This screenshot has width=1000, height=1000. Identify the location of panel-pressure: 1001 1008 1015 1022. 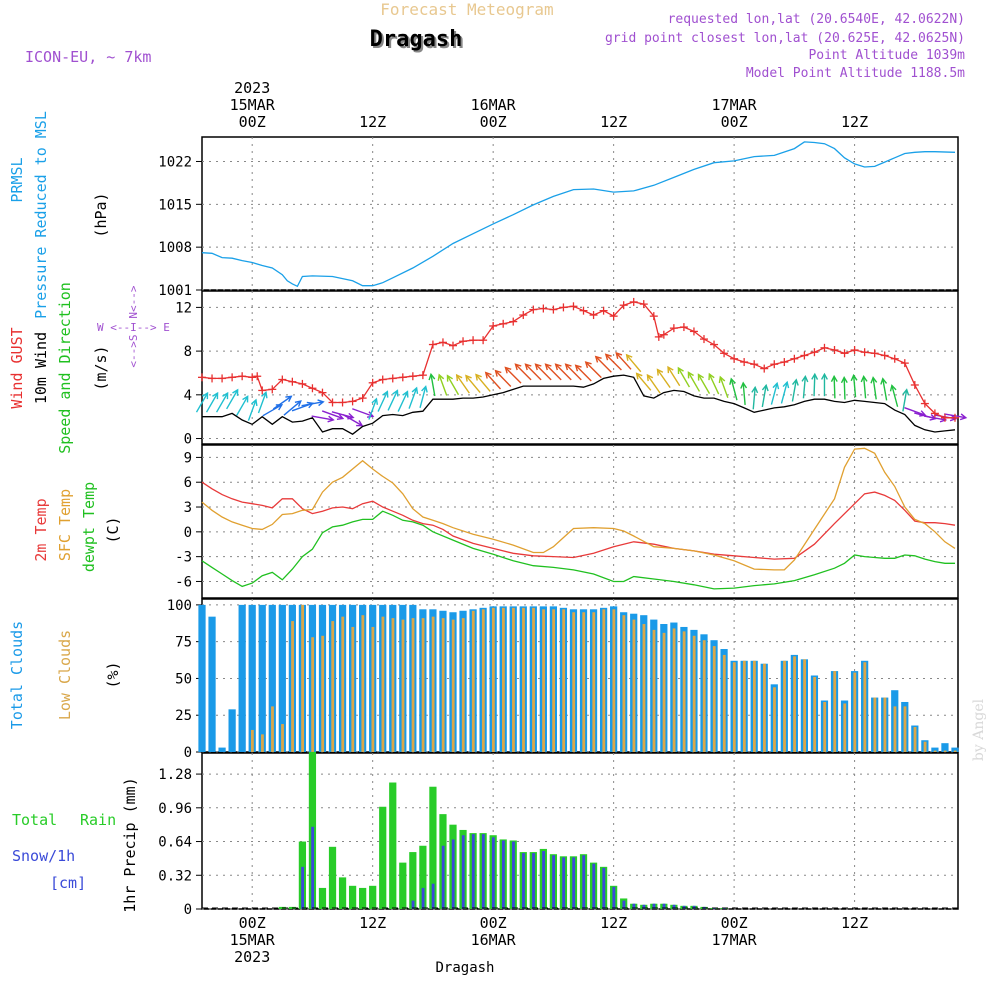
(558, 217).